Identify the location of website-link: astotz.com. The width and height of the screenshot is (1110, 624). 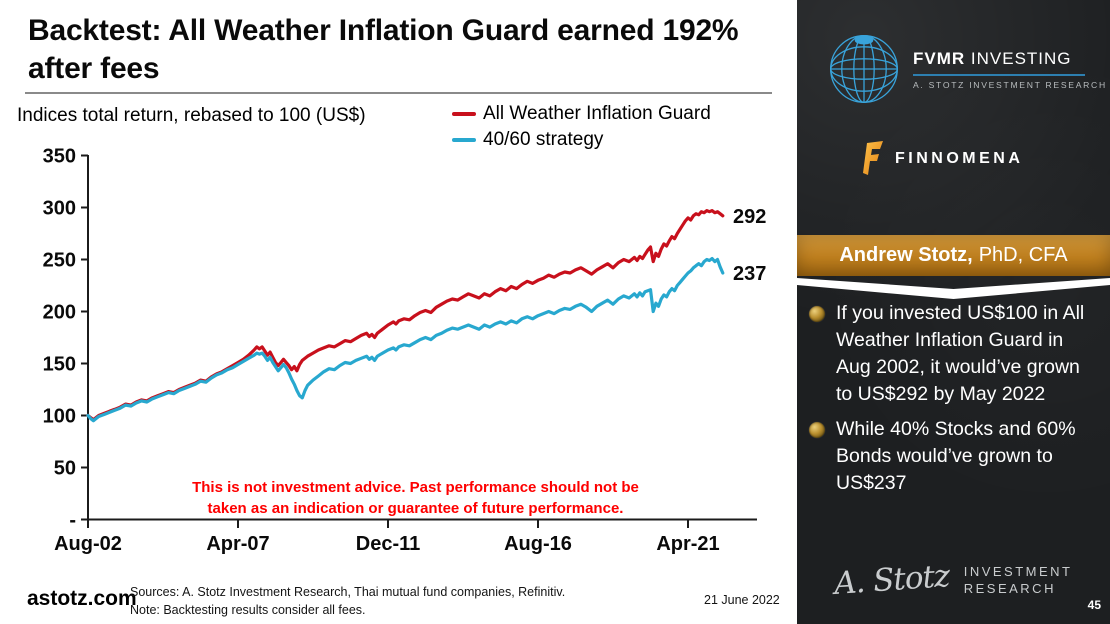
(82, 598).